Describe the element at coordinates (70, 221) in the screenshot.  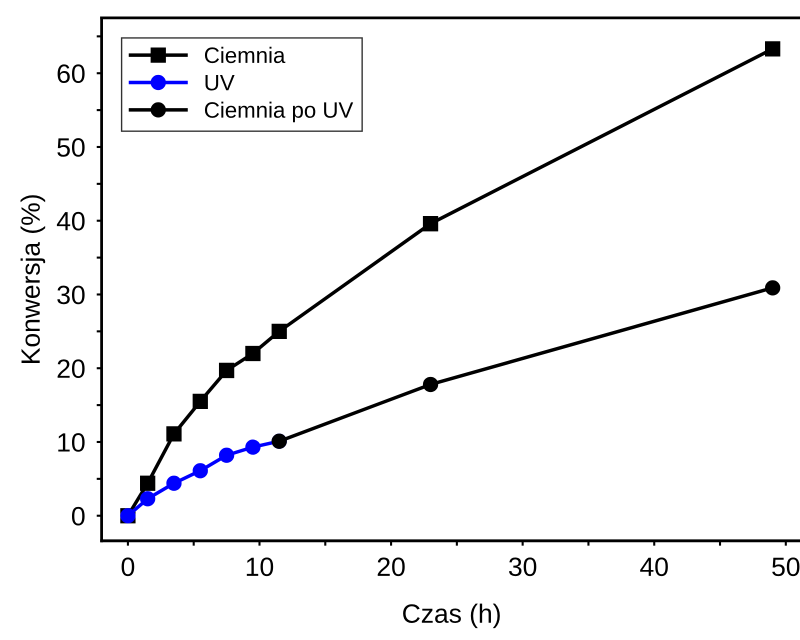
I see `y-tick-label: 40` at that location.